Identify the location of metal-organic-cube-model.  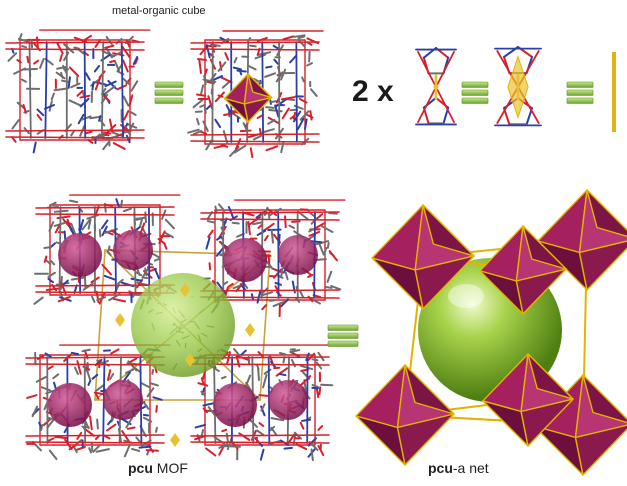
(78, 91).